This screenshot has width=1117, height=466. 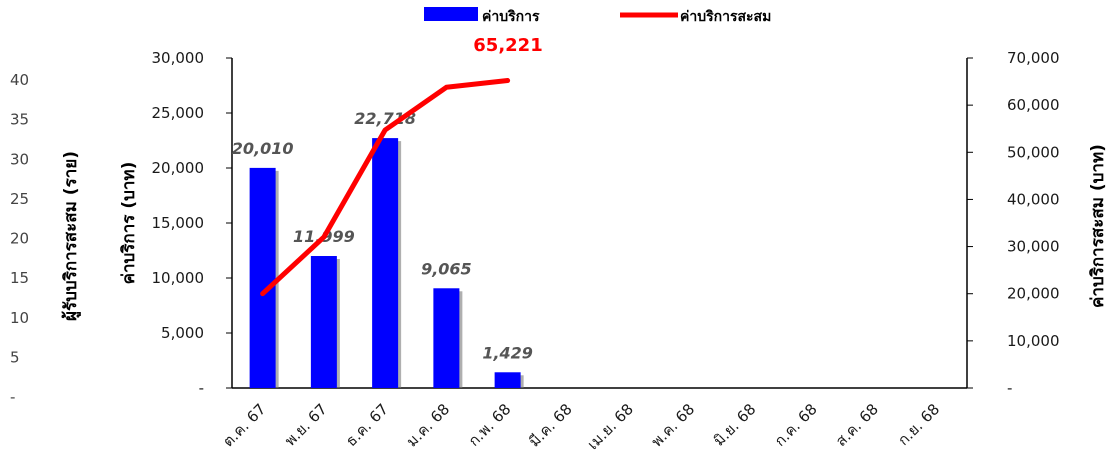 What do you see at coordinates (1033, 152) in the screenshot?
I see `secondary-tick-label: 50,000` at bounding box center [1033, 152].